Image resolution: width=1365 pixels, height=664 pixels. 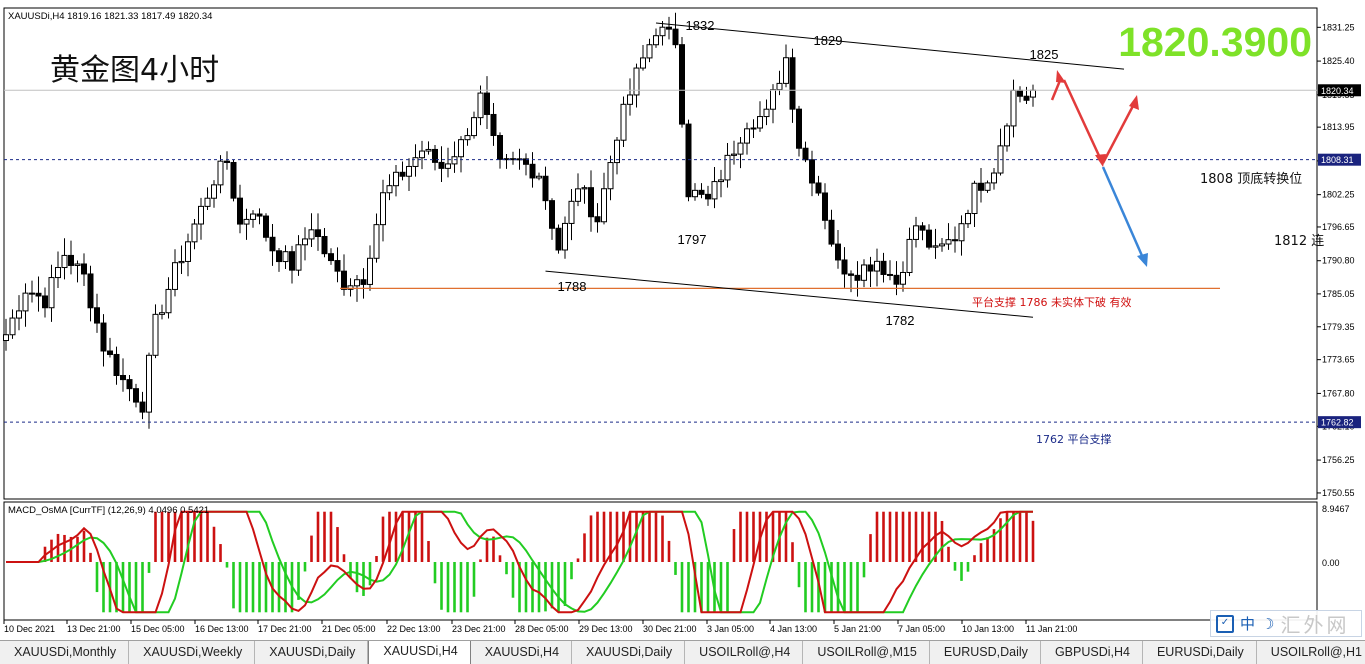 I want to click on price-tick-label: 1756.25, so click(x=1338, y=460).